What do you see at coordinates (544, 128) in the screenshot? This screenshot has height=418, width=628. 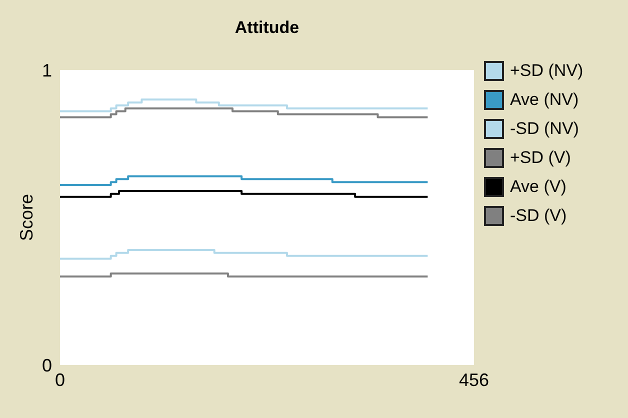 I see `legend-label: -SD (NV)` at bounding box center [544, 128].